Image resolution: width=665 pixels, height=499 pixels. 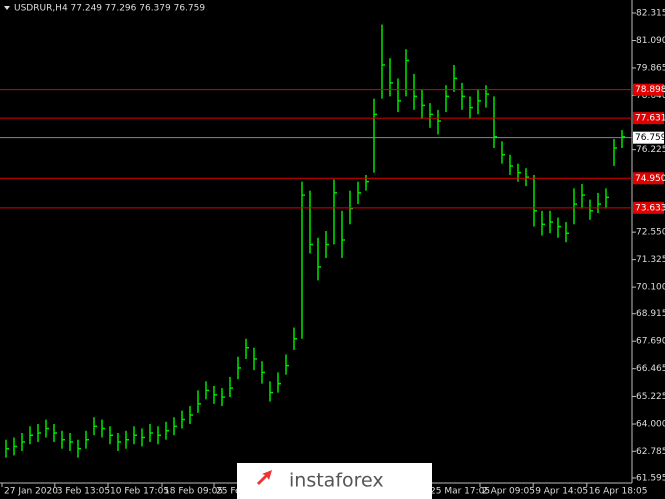 What do you see at coordinates (650, 369) in the screenshot?
I see `y-tick-label: 66.465` at bounding box center [650, 369].